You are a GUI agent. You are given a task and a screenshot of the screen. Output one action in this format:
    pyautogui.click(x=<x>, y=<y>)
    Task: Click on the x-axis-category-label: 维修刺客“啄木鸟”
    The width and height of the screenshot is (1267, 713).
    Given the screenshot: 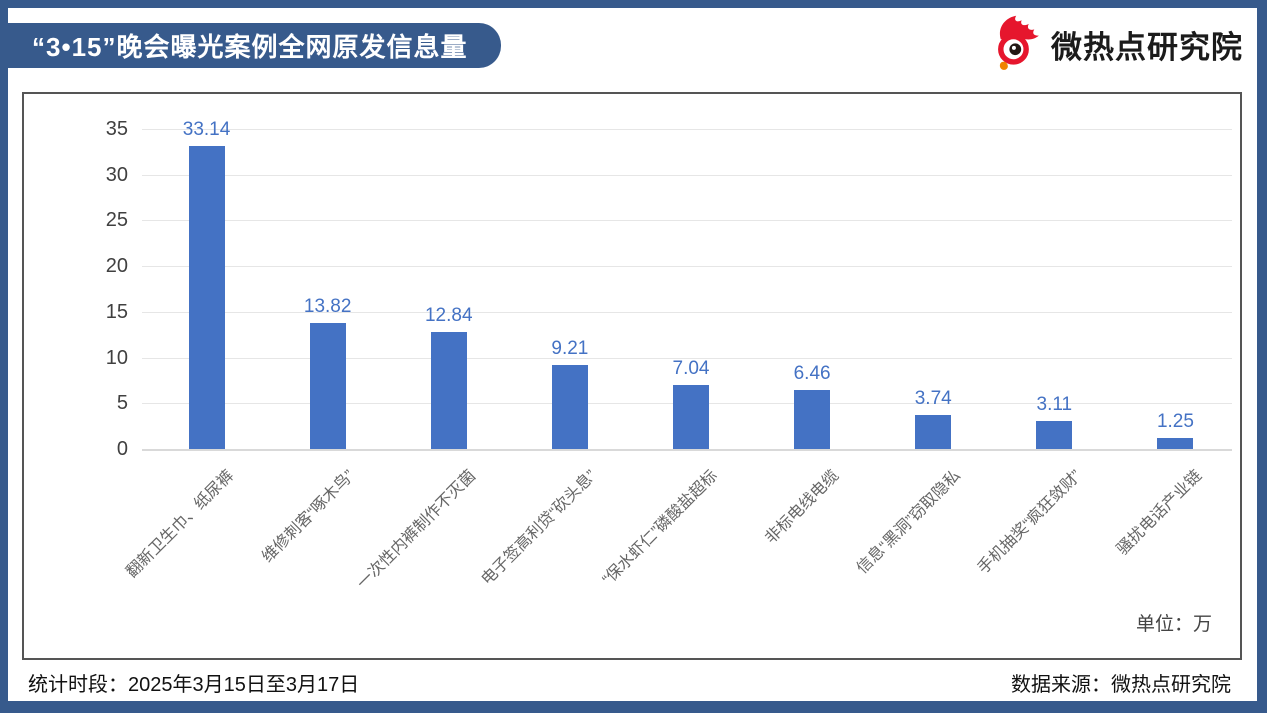 What is the action you would take?
    pyautogui.click(x=308, y=517)
    